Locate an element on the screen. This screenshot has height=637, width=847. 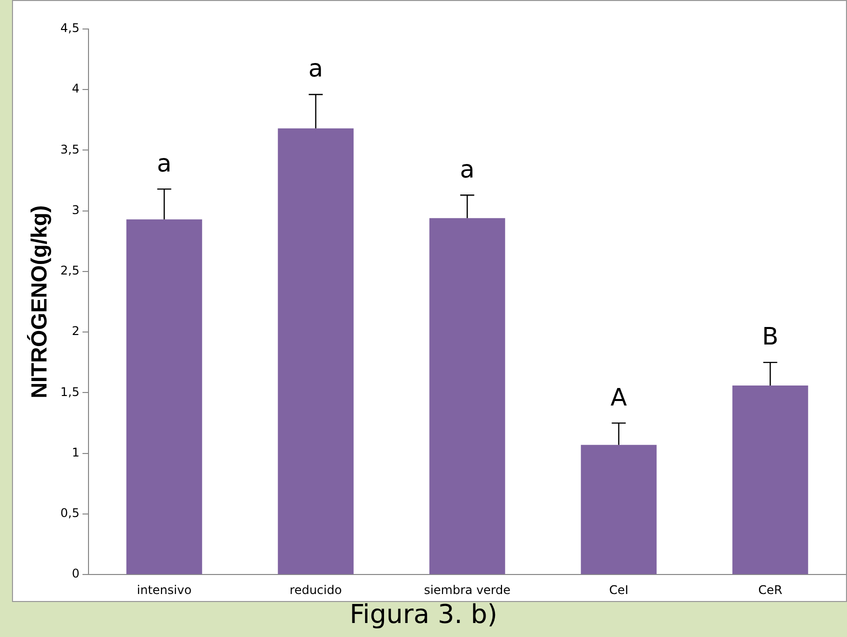
y-tick-label: 4 is located at coordinates (76, 89).